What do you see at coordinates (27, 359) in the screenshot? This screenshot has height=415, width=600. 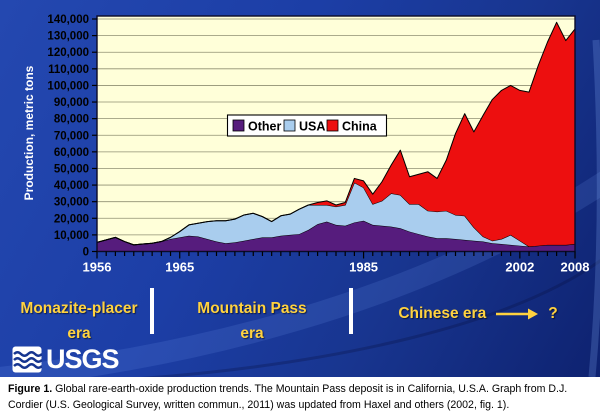 I see `usgs-wave-icon` at bounding box center [27, 359].